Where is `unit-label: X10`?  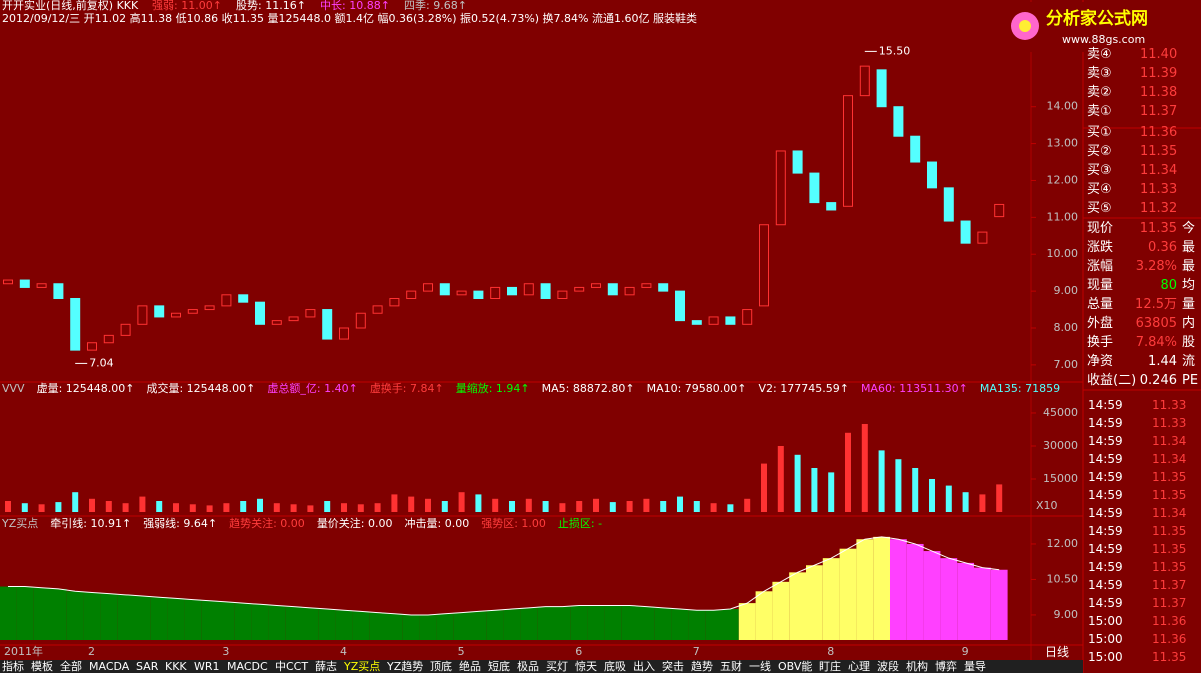 unit-label: X10 is located at coordinates (1047, 505).